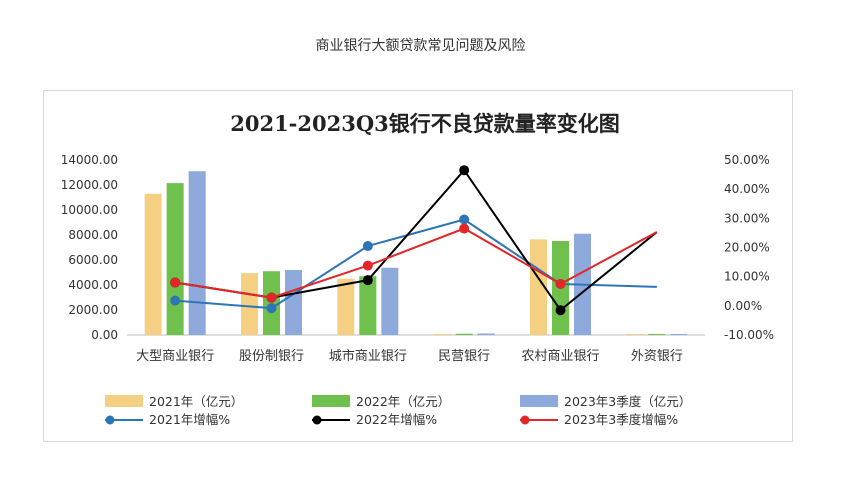  Describe the element at coordinates (93, 310) in the screenshot. I see `left-axis-tick: 2000.00` at that location.